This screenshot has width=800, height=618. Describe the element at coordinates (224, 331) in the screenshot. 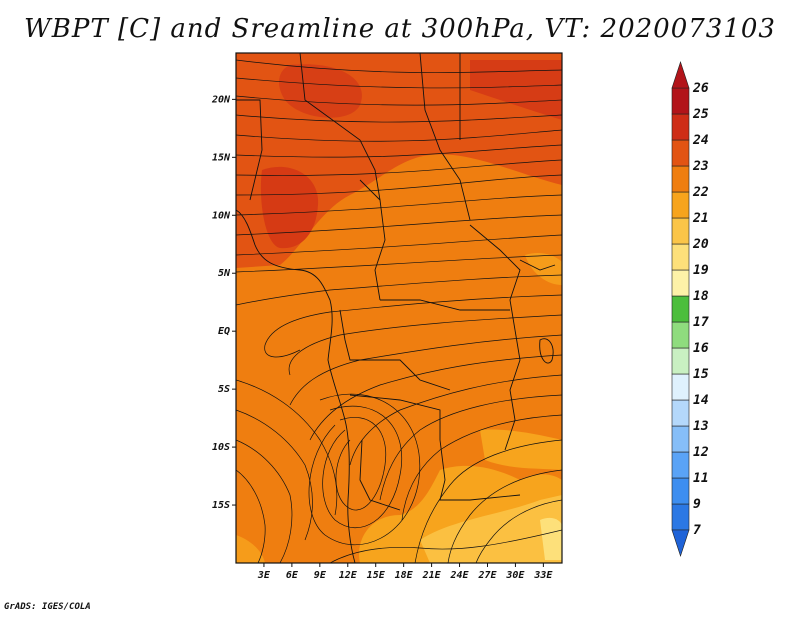

I see `y-tick-label: EQ` at that location.